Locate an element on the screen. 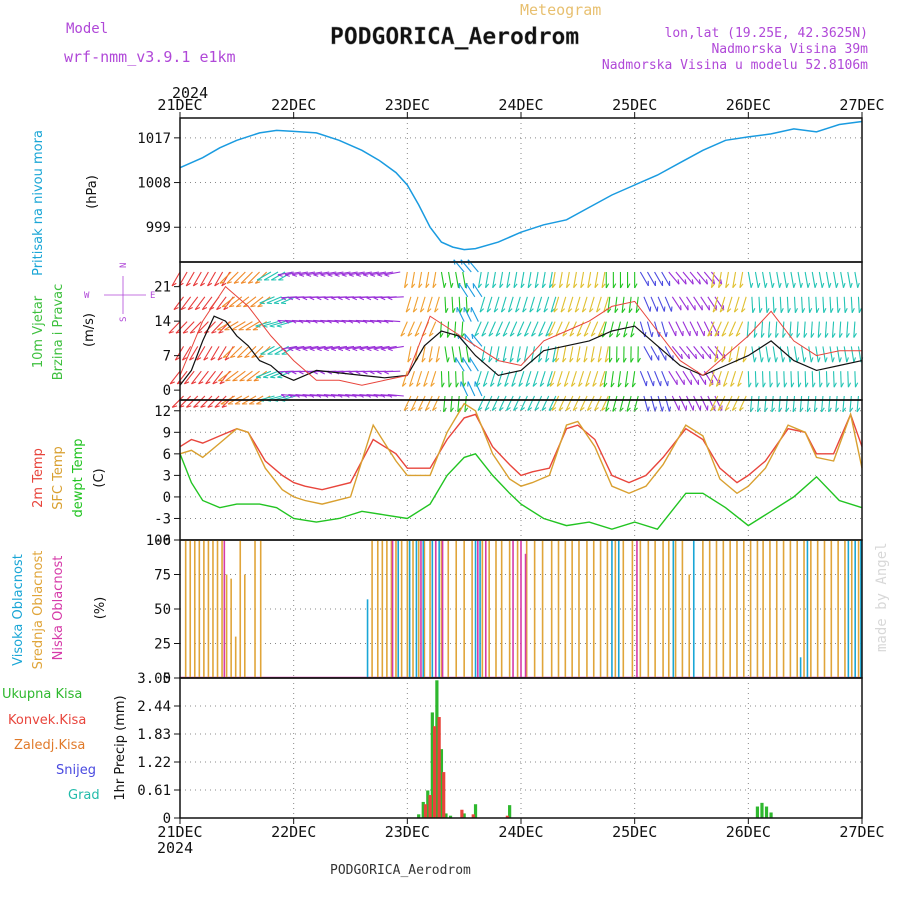  wind-ylabel2: Brzina i Pravac is located at coordinates (58, 332).